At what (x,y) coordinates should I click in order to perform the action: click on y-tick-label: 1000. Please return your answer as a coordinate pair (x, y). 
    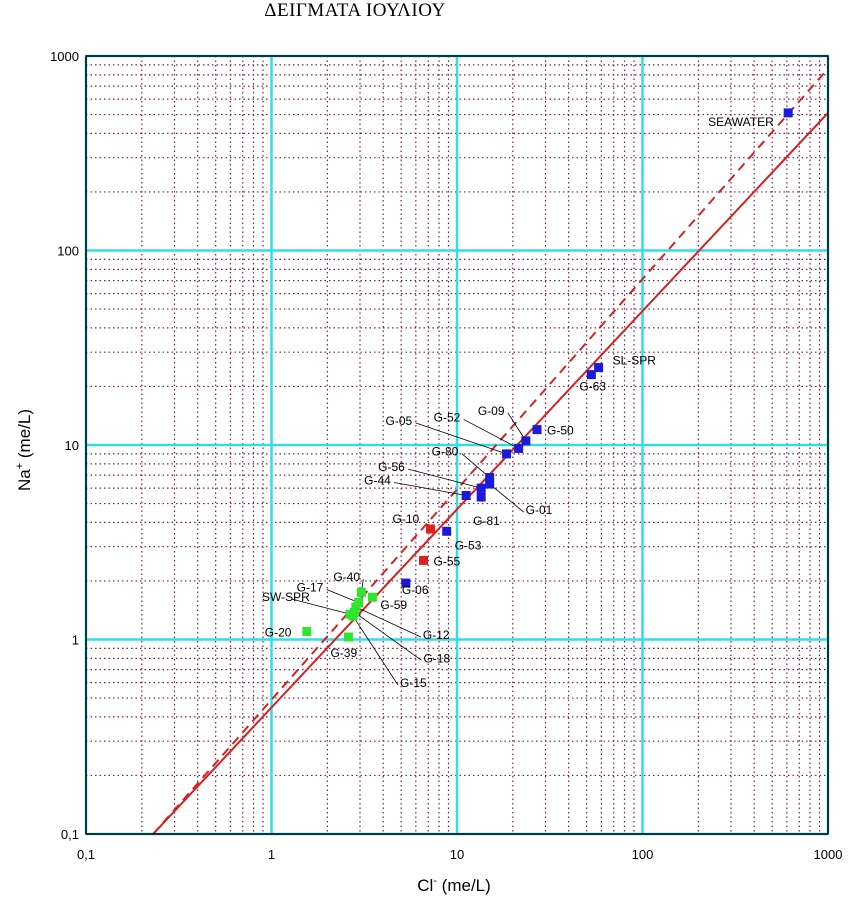
    Looking at the image, I should click on (64, 56).